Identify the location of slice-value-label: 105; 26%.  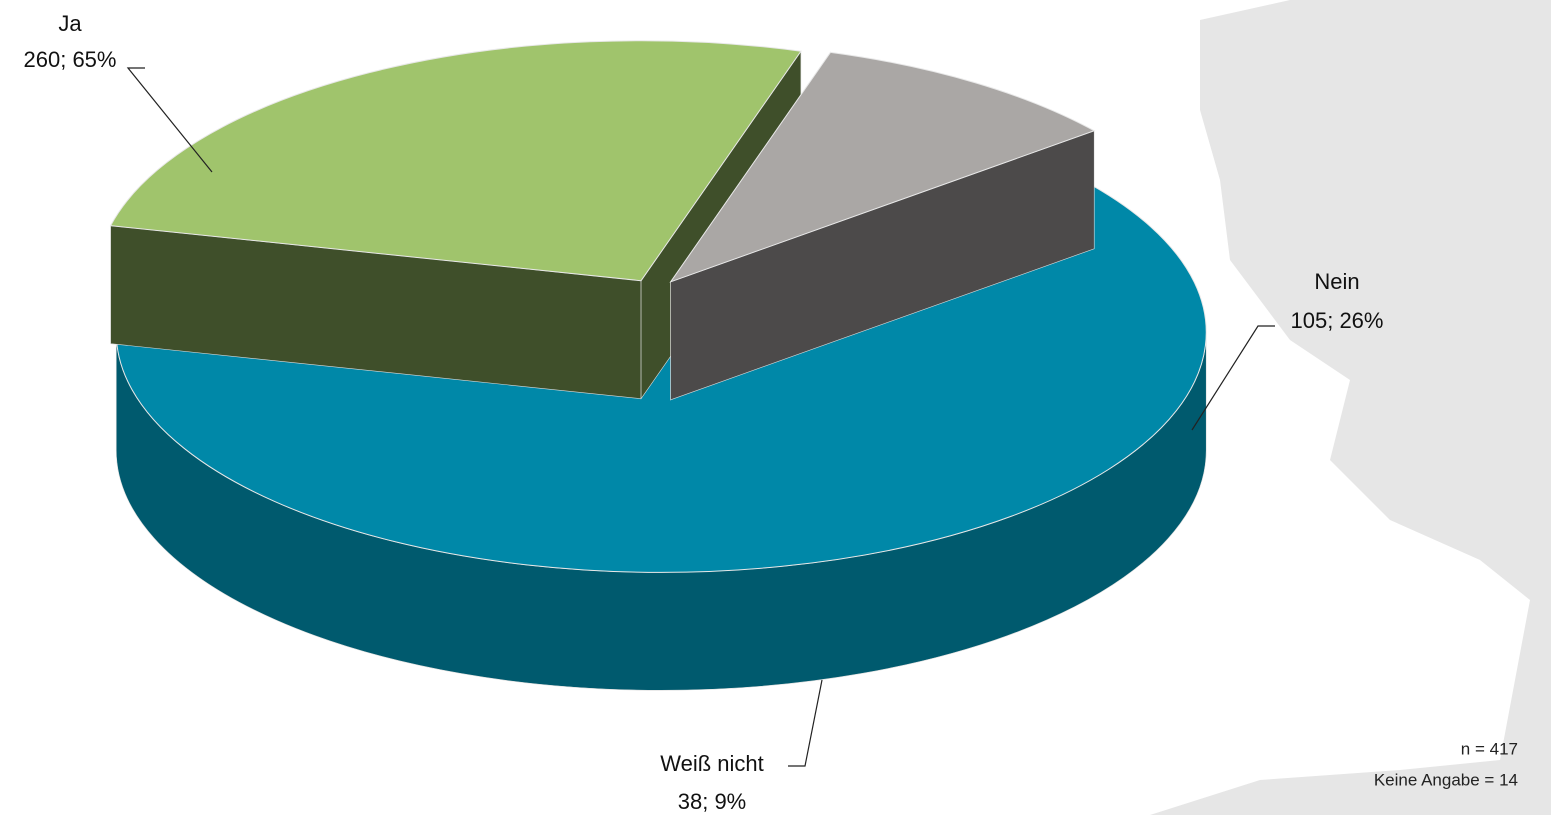
(1337, 320).